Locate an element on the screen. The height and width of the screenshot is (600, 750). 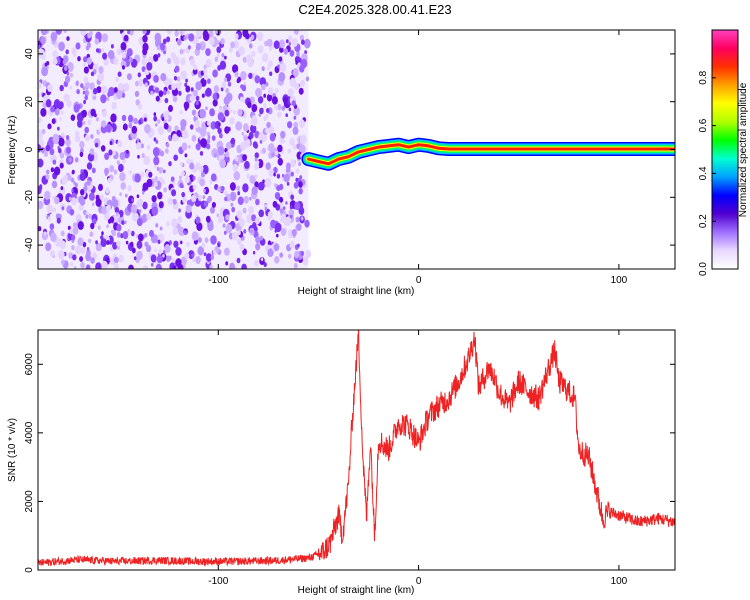
colorbar-label: Normalized spectral amplitude is located at coordinates (743, 149).